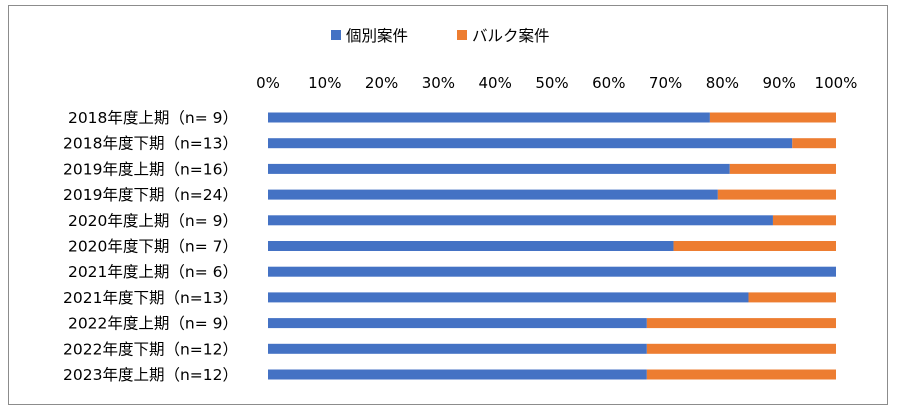 The image size is (900, 415). I want to click on x-tick-label: 40%, so click(495, 83).